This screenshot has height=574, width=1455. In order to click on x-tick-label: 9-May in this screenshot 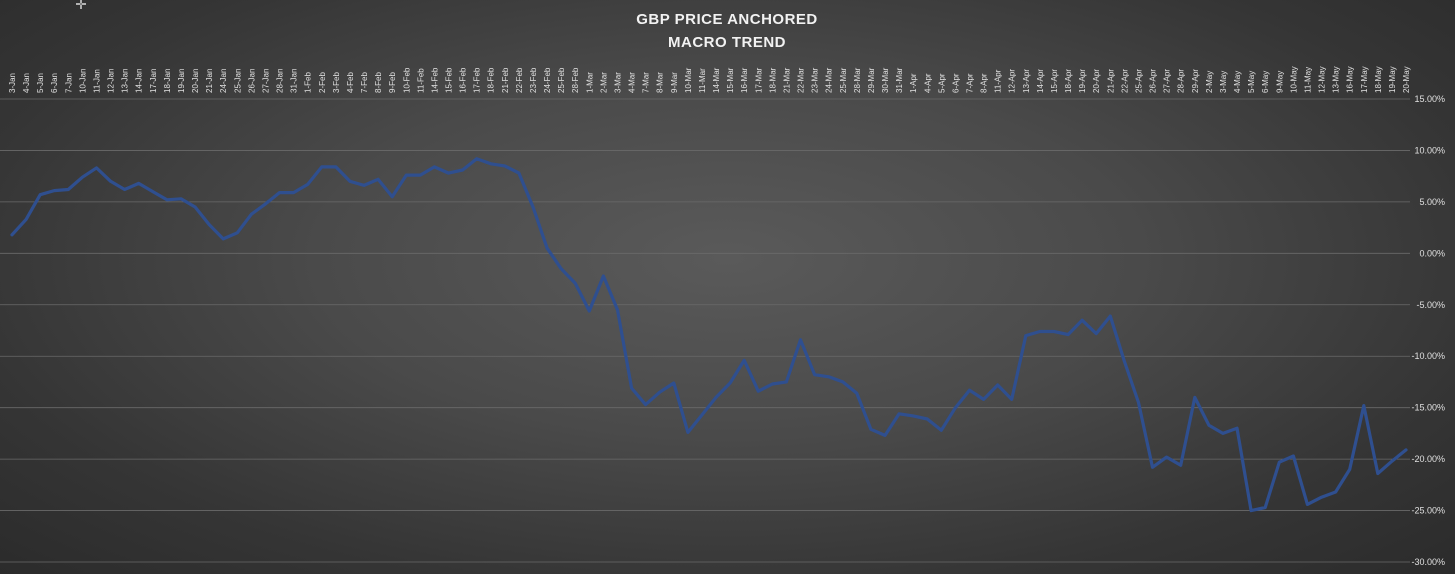, I will do `click(1279, 82)`.